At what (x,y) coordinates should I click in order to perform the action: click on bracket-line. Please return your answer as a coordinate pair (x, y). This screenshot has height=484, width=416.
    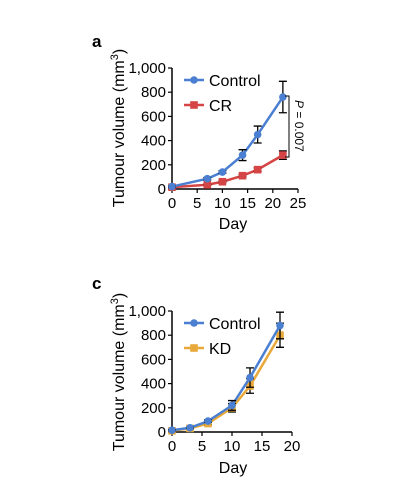
    Looking at the image, I should click on (287, 126).